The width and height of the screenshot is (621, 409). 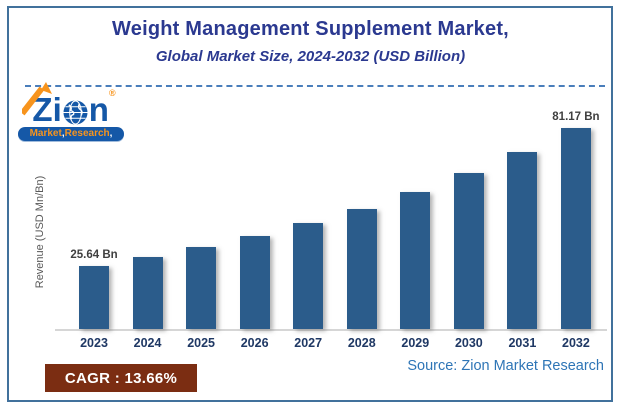 What do you see at coordinates (331, 330) in the screenshot?
I see `x-axis-line` at bounding box center [331, 330].